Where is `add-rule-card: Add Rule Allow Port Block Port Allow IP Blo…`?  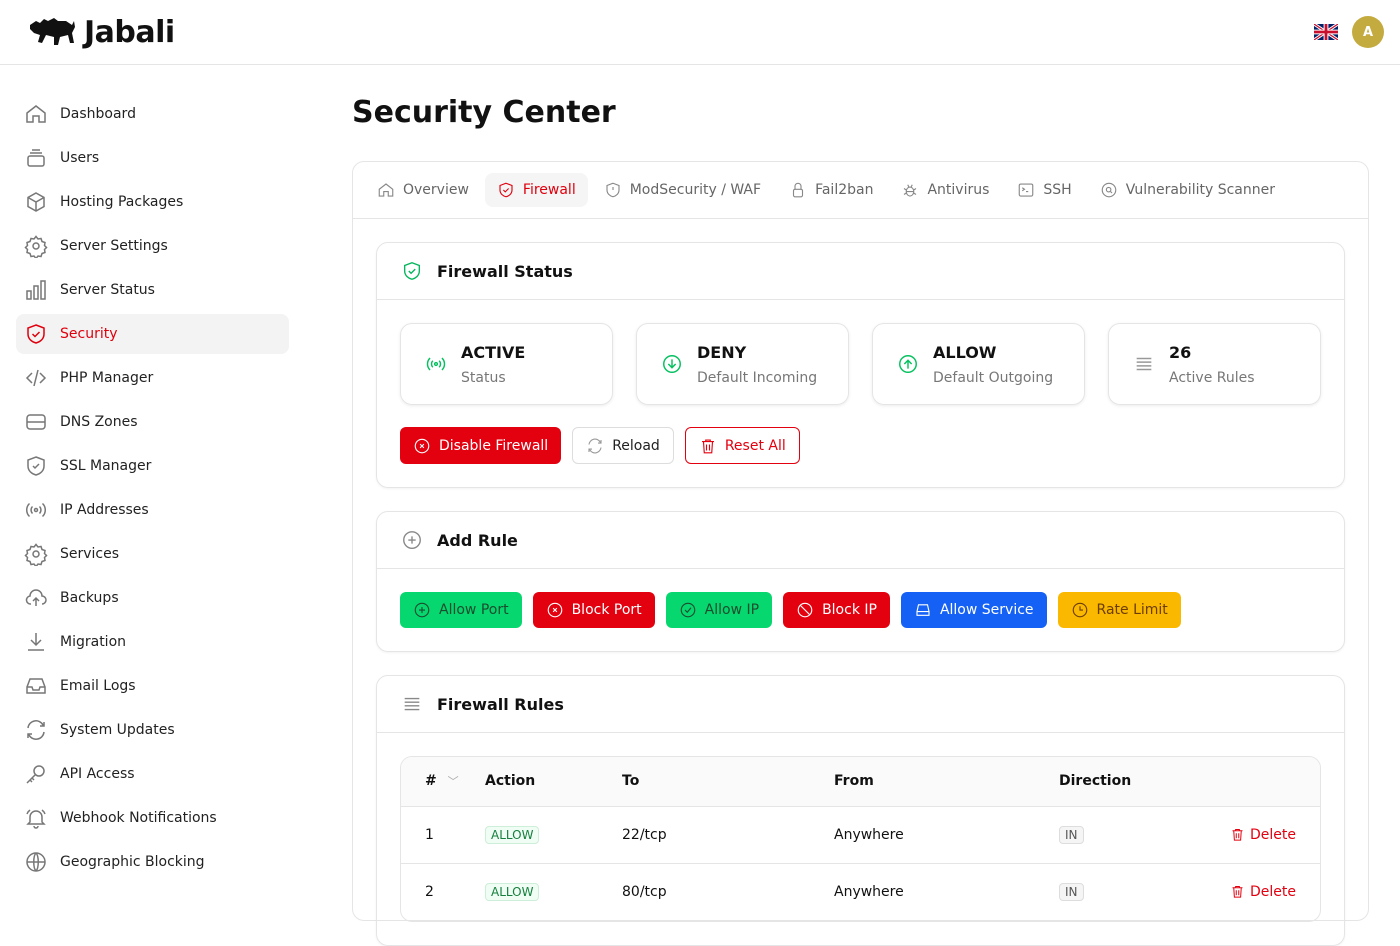 add-rule-card: Add Rule Allow Port Block Port Allow IP Blo… is located at coordinates (860, 581).